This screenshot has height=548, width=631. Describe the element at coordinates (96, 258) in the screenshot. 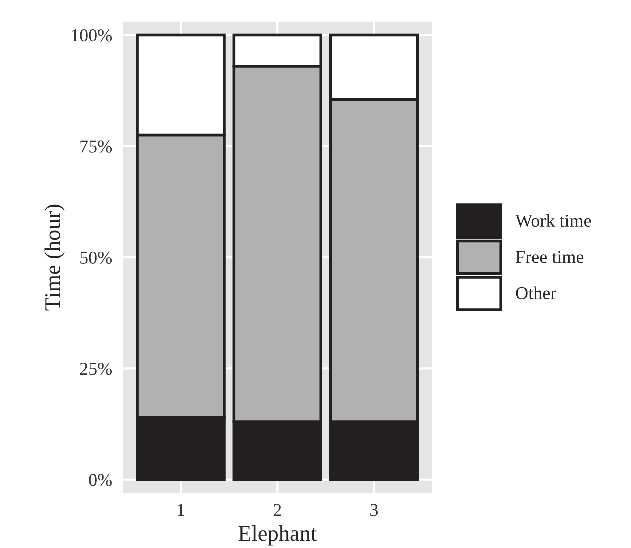

I see `y-tick-label: 50%` at that location.